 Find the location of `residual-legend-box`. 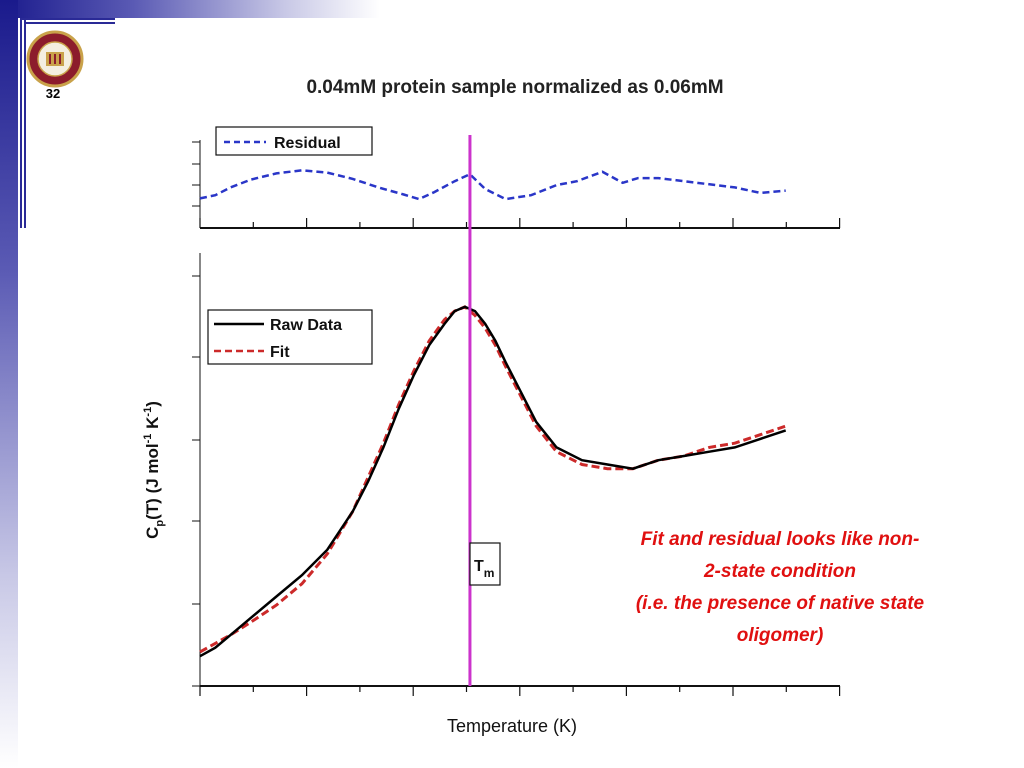

residual-legend-box is located at coordinates (294, 141).